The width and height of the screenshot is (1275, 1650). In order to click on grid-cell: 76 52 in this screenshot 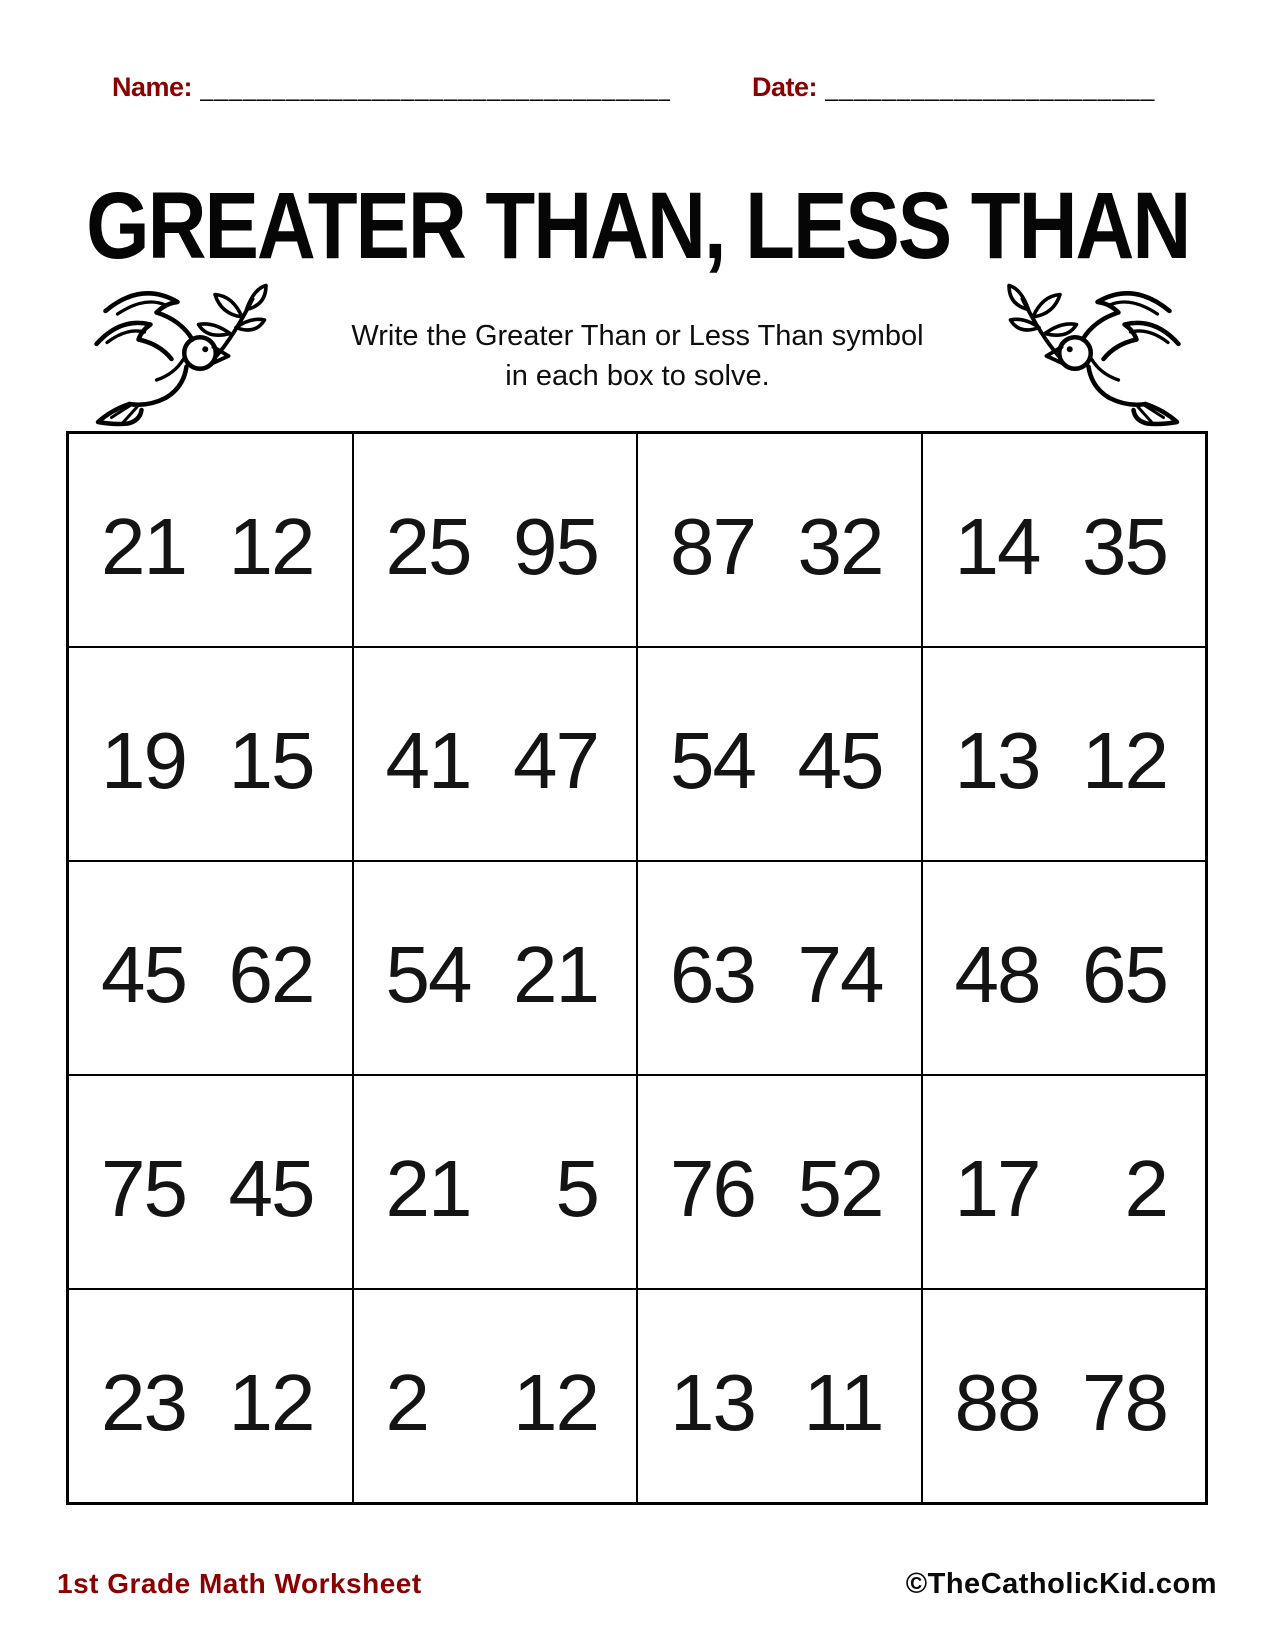, I will do `click(779, 1182)`.